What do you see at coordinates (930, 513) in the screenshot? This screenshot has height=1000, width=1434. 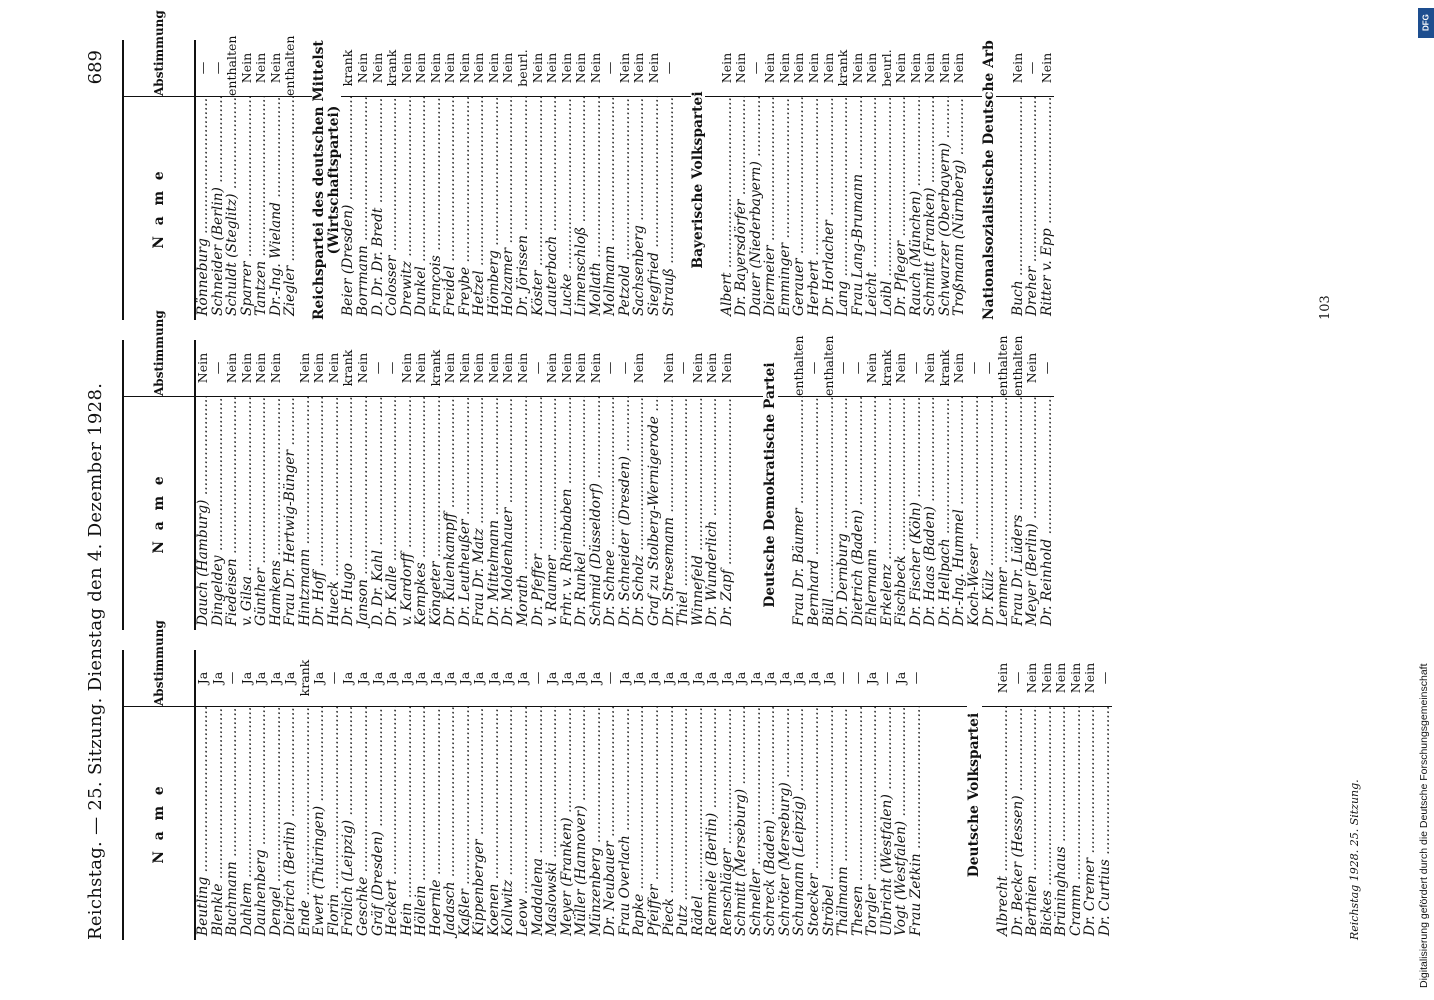 I see `member-name: Dr. Haas (Baden)` at bounding box center [930, 513].